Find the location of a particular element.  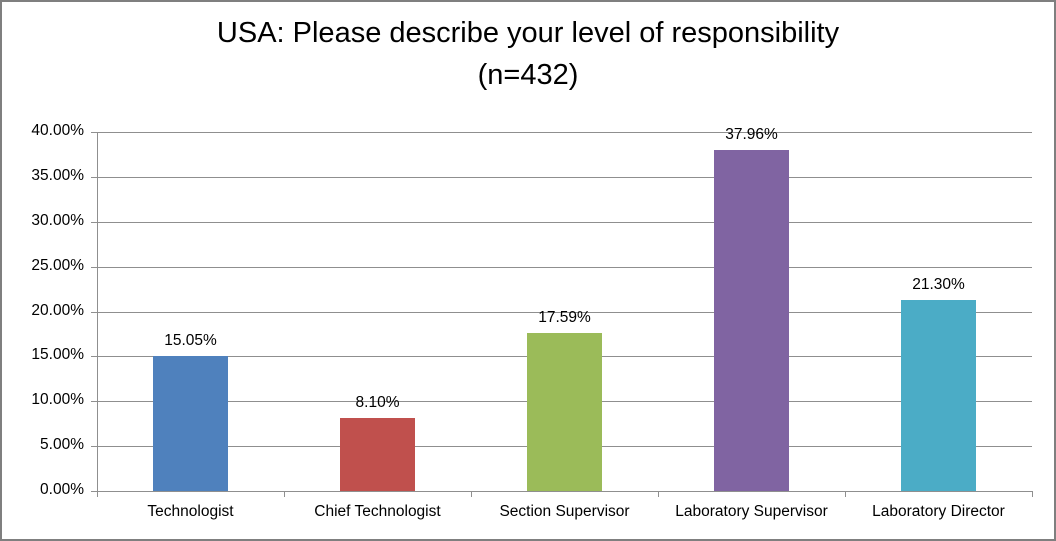

y-tick-label: 25.00% is located at coordinates (57, 265).